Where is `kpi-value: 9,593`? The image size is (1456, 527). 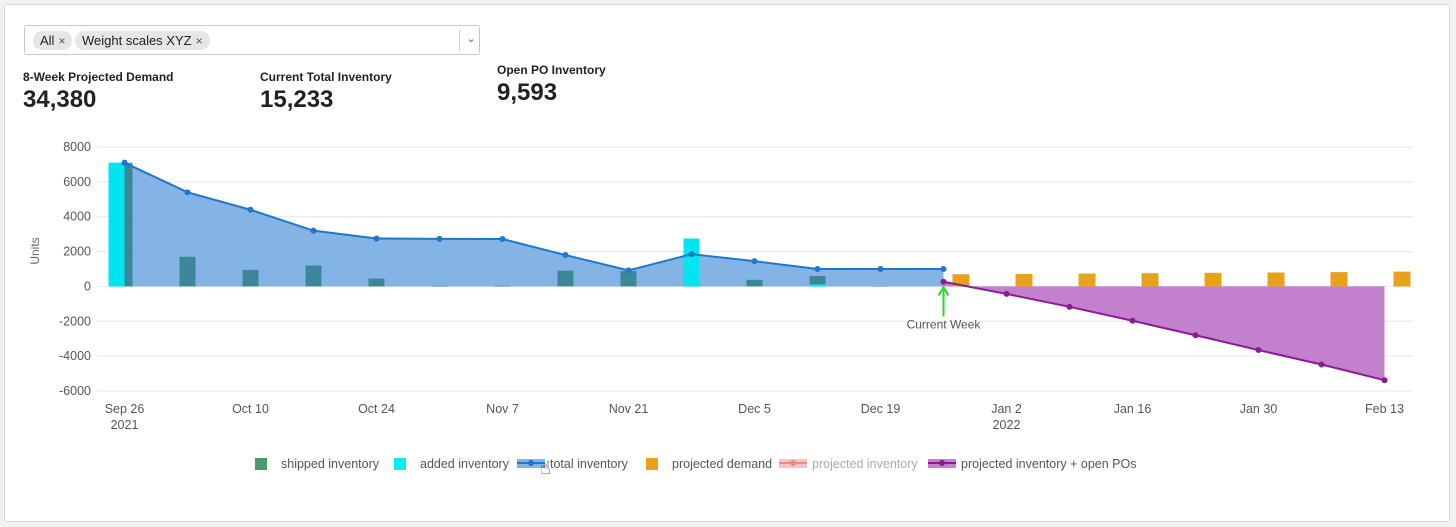
kpi-value: 9,593 is located at coordinates (527, 92).